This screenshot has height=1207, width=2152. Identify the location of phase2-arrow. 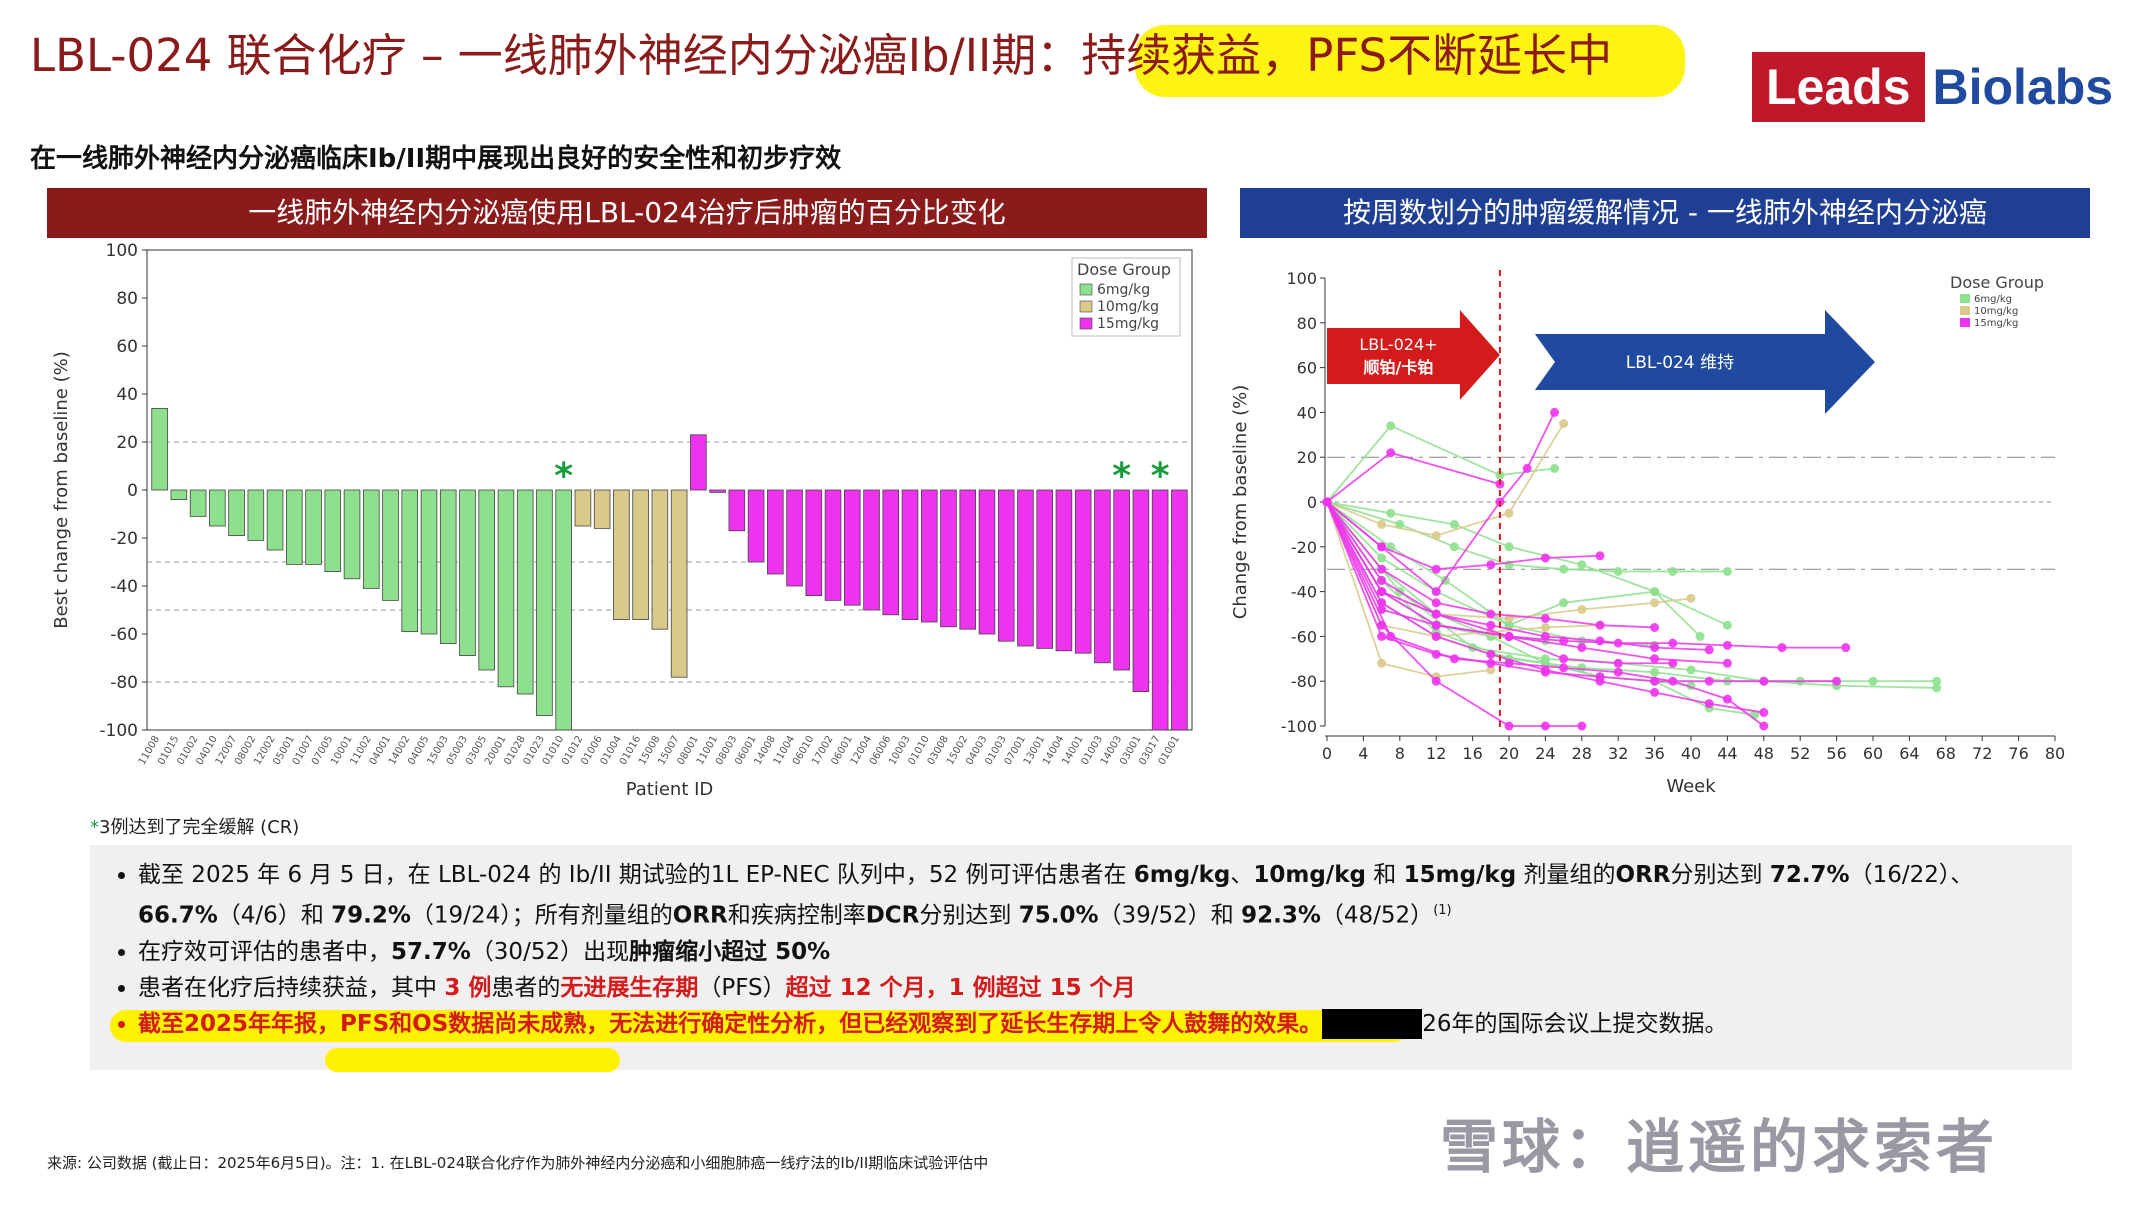
(1704, 362).